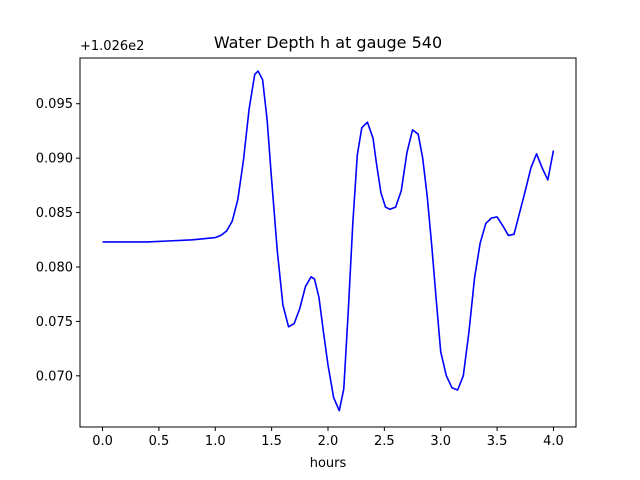 This screenshot has width=640, height=480. What do you see at coordinates (159, 441) in the screenshot?
I see `x-tick-label: 0.5` at bounding box center [159, 441].